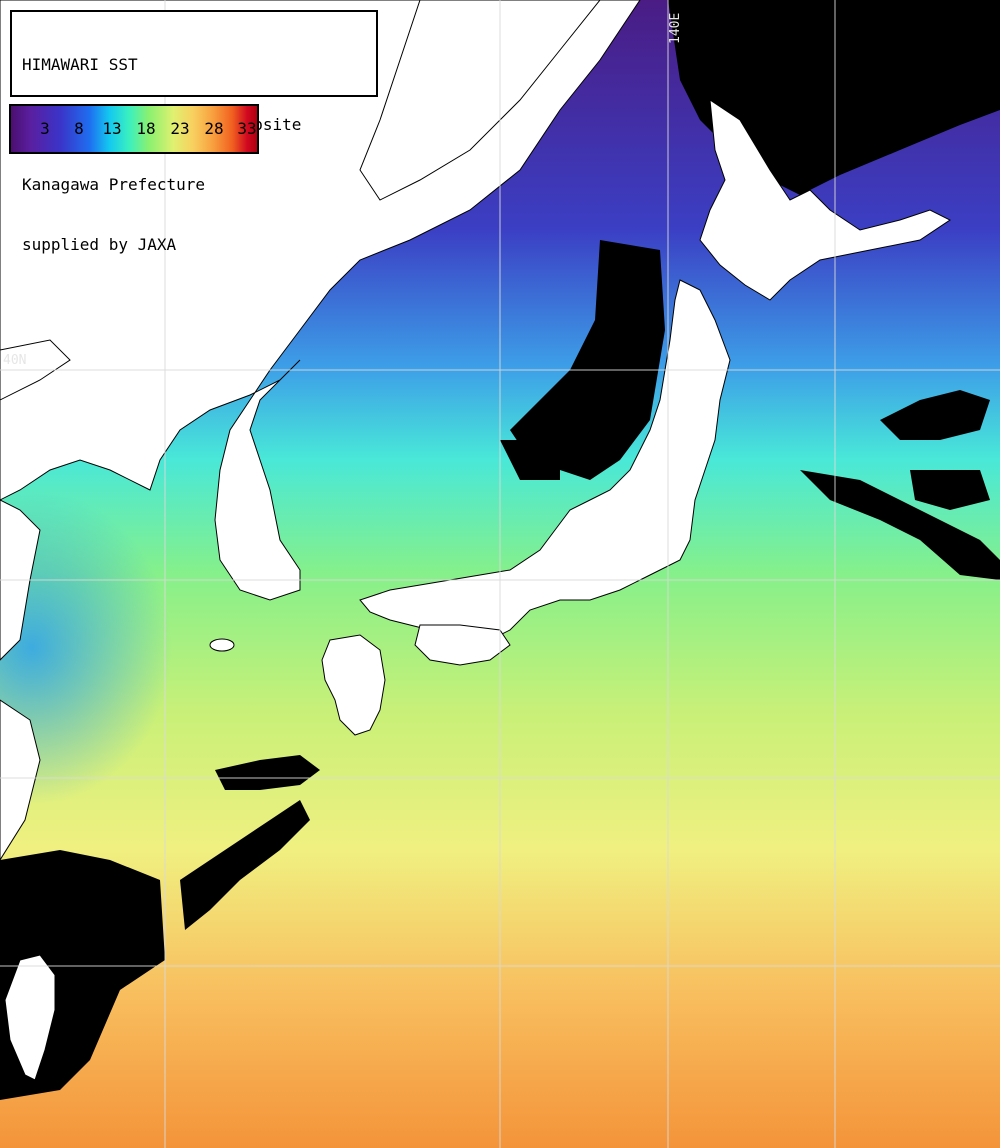 The width and height of the screenshot is (1000, 1148). What do you see at coordinates (247, 128) in the screenshot?
I see `legend-tick: 33` at bounding box center [247, 128].